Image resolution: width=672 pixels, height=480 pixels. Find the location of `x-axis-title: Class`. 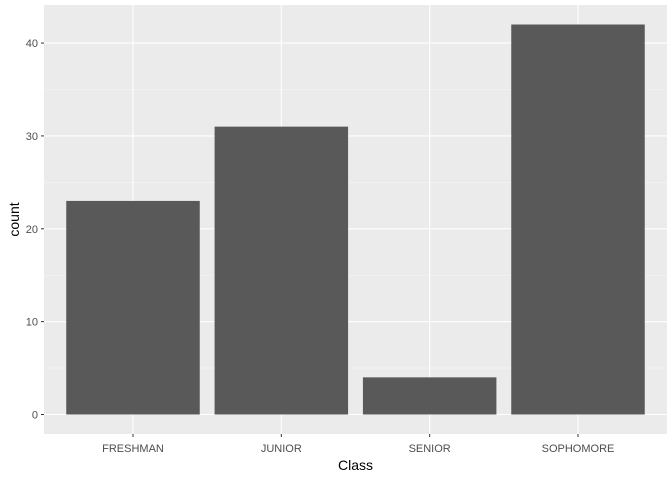

x-axis-title: Class is located at coordinates (355, 465).